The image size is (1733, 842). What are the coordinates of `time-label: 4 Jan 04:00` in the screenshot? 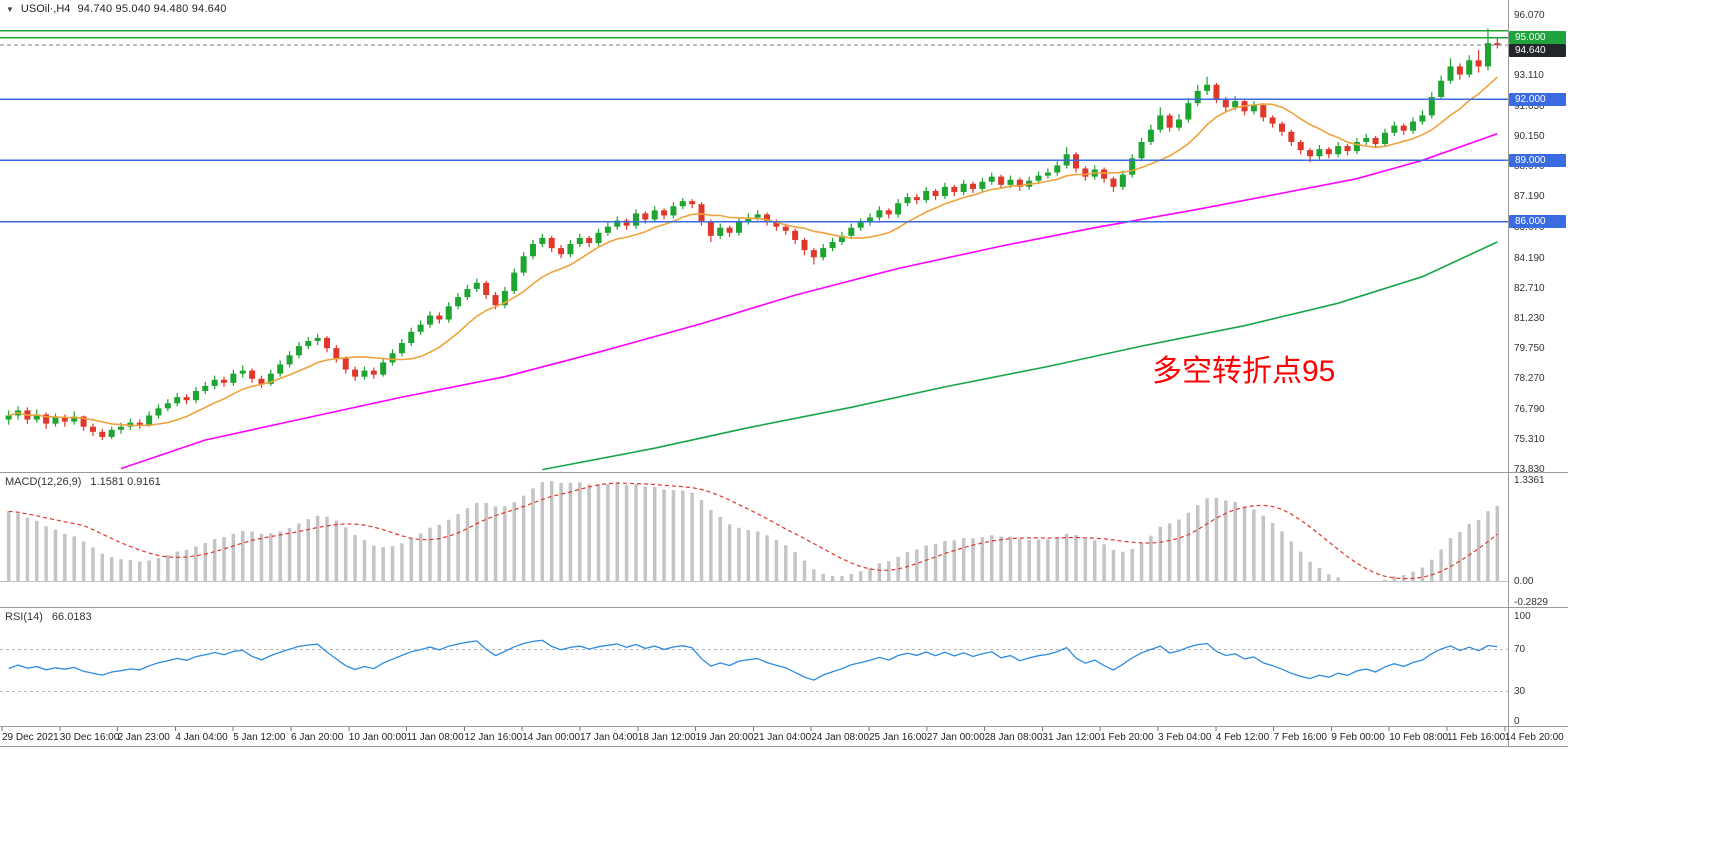 It's located at (201, 737).